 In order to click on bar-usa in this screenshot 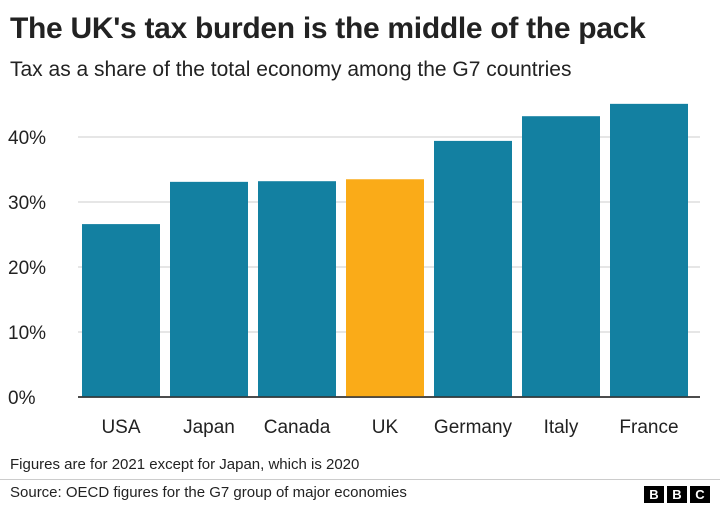, I will do `click(121, 310)`.